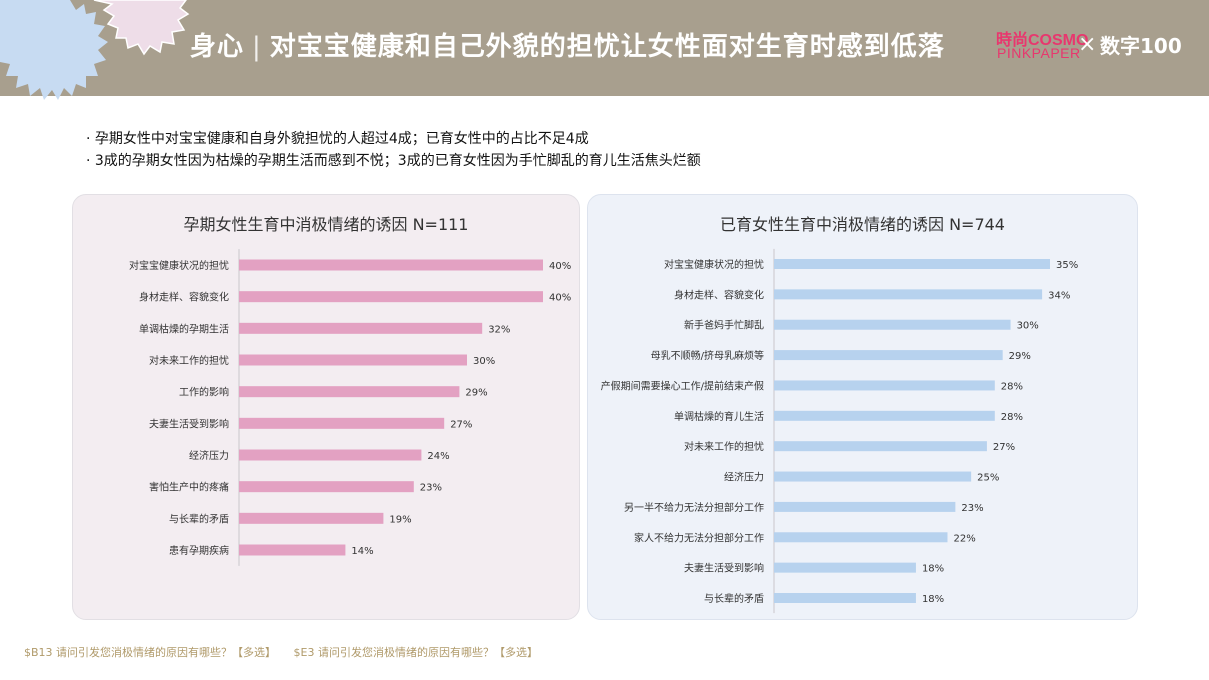 The height and width of the screenshot is (680, 1209). What do you see at coordinates (189, 487) in the screenshot?
I see `category-label: 害怕生产中的疼痛` at bounding box center [189, 487].